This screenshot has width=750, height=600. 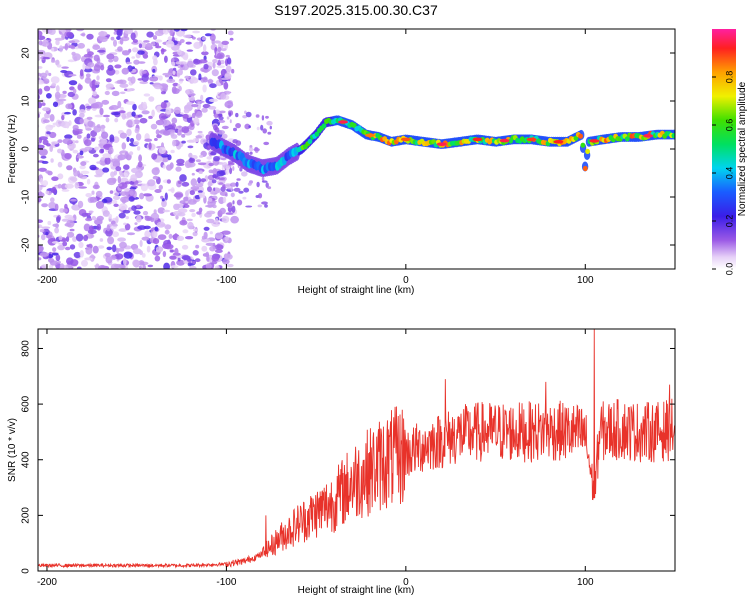 I want to click on spectrogram-x-tick-label: -200, so click(x=47, y=280).